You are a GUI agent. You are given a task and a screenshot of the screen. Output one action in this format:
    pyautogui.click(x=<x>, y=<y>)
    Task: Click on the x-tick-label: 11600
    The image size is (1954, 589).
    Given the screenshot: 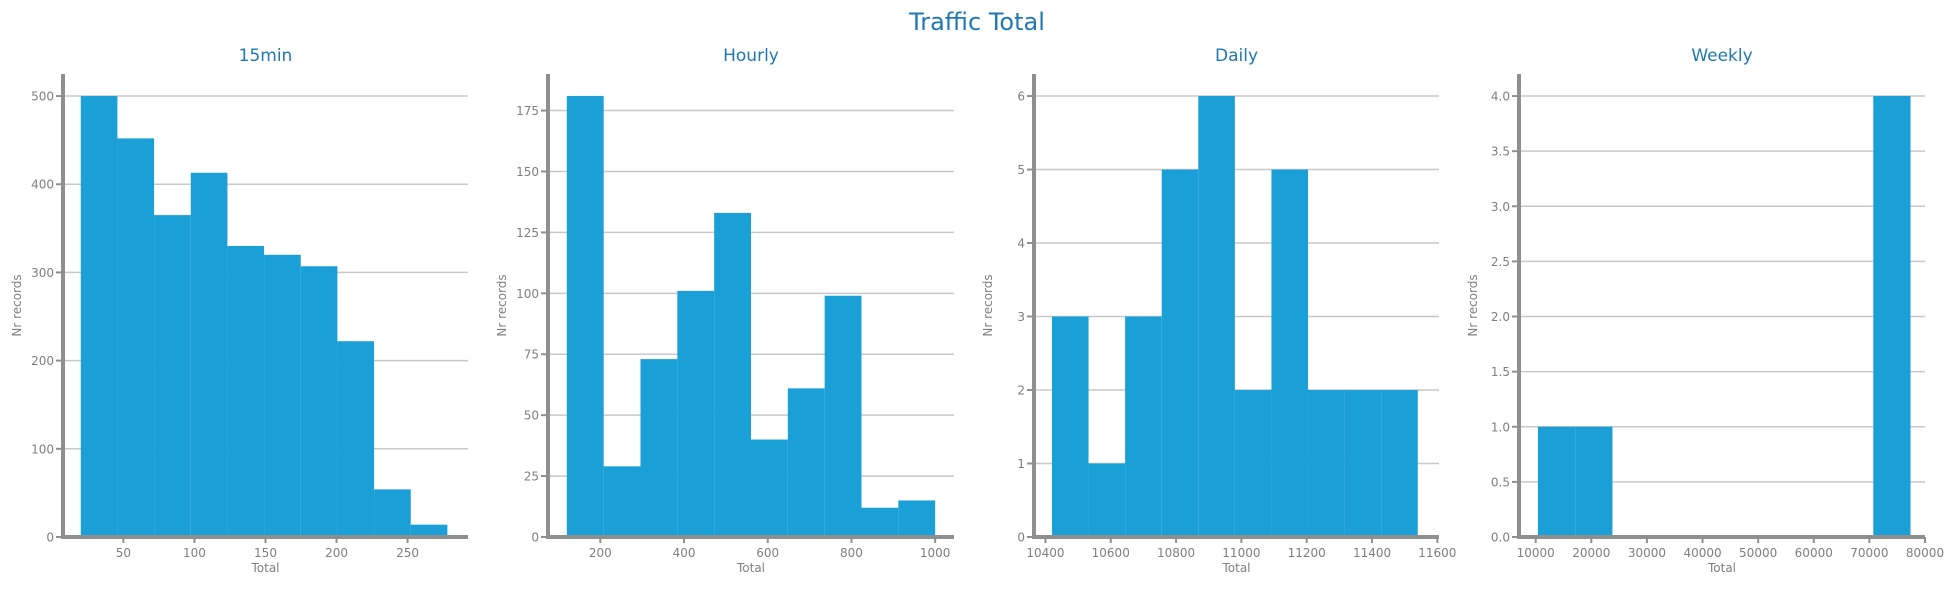 What is the action you would take?
    pyautogui.click(x=1437, y=553)
    